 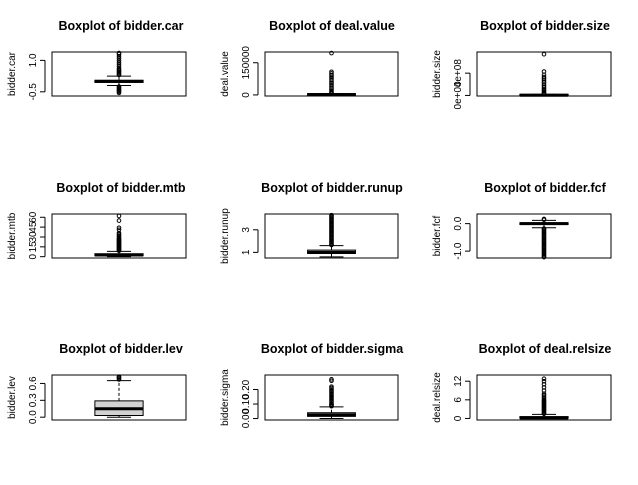 I want to click on boxplot-panel: Boxplot of bidder.lev 0.0 0.3 0.6 bidder.lev, so click(x=97, y=383).